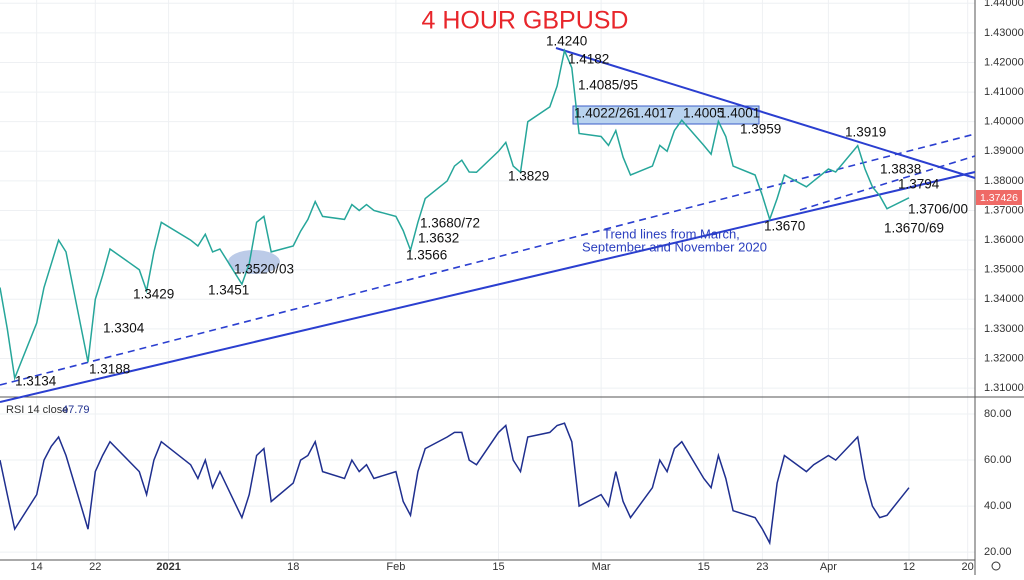 The image size is (1024, 580). Describe the element at coordinates (938, 209) in the screenshot. I see `price-annotation: 1.3706/00` at that location.